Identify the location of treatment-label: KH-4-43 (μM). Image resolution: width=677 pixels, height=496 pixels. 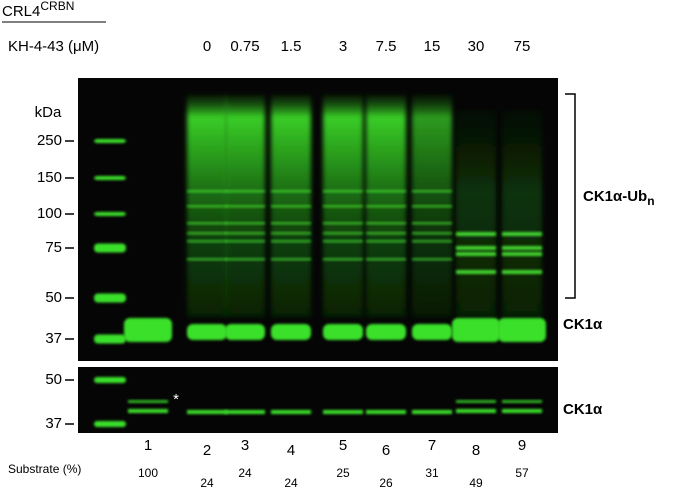
(53, 46).